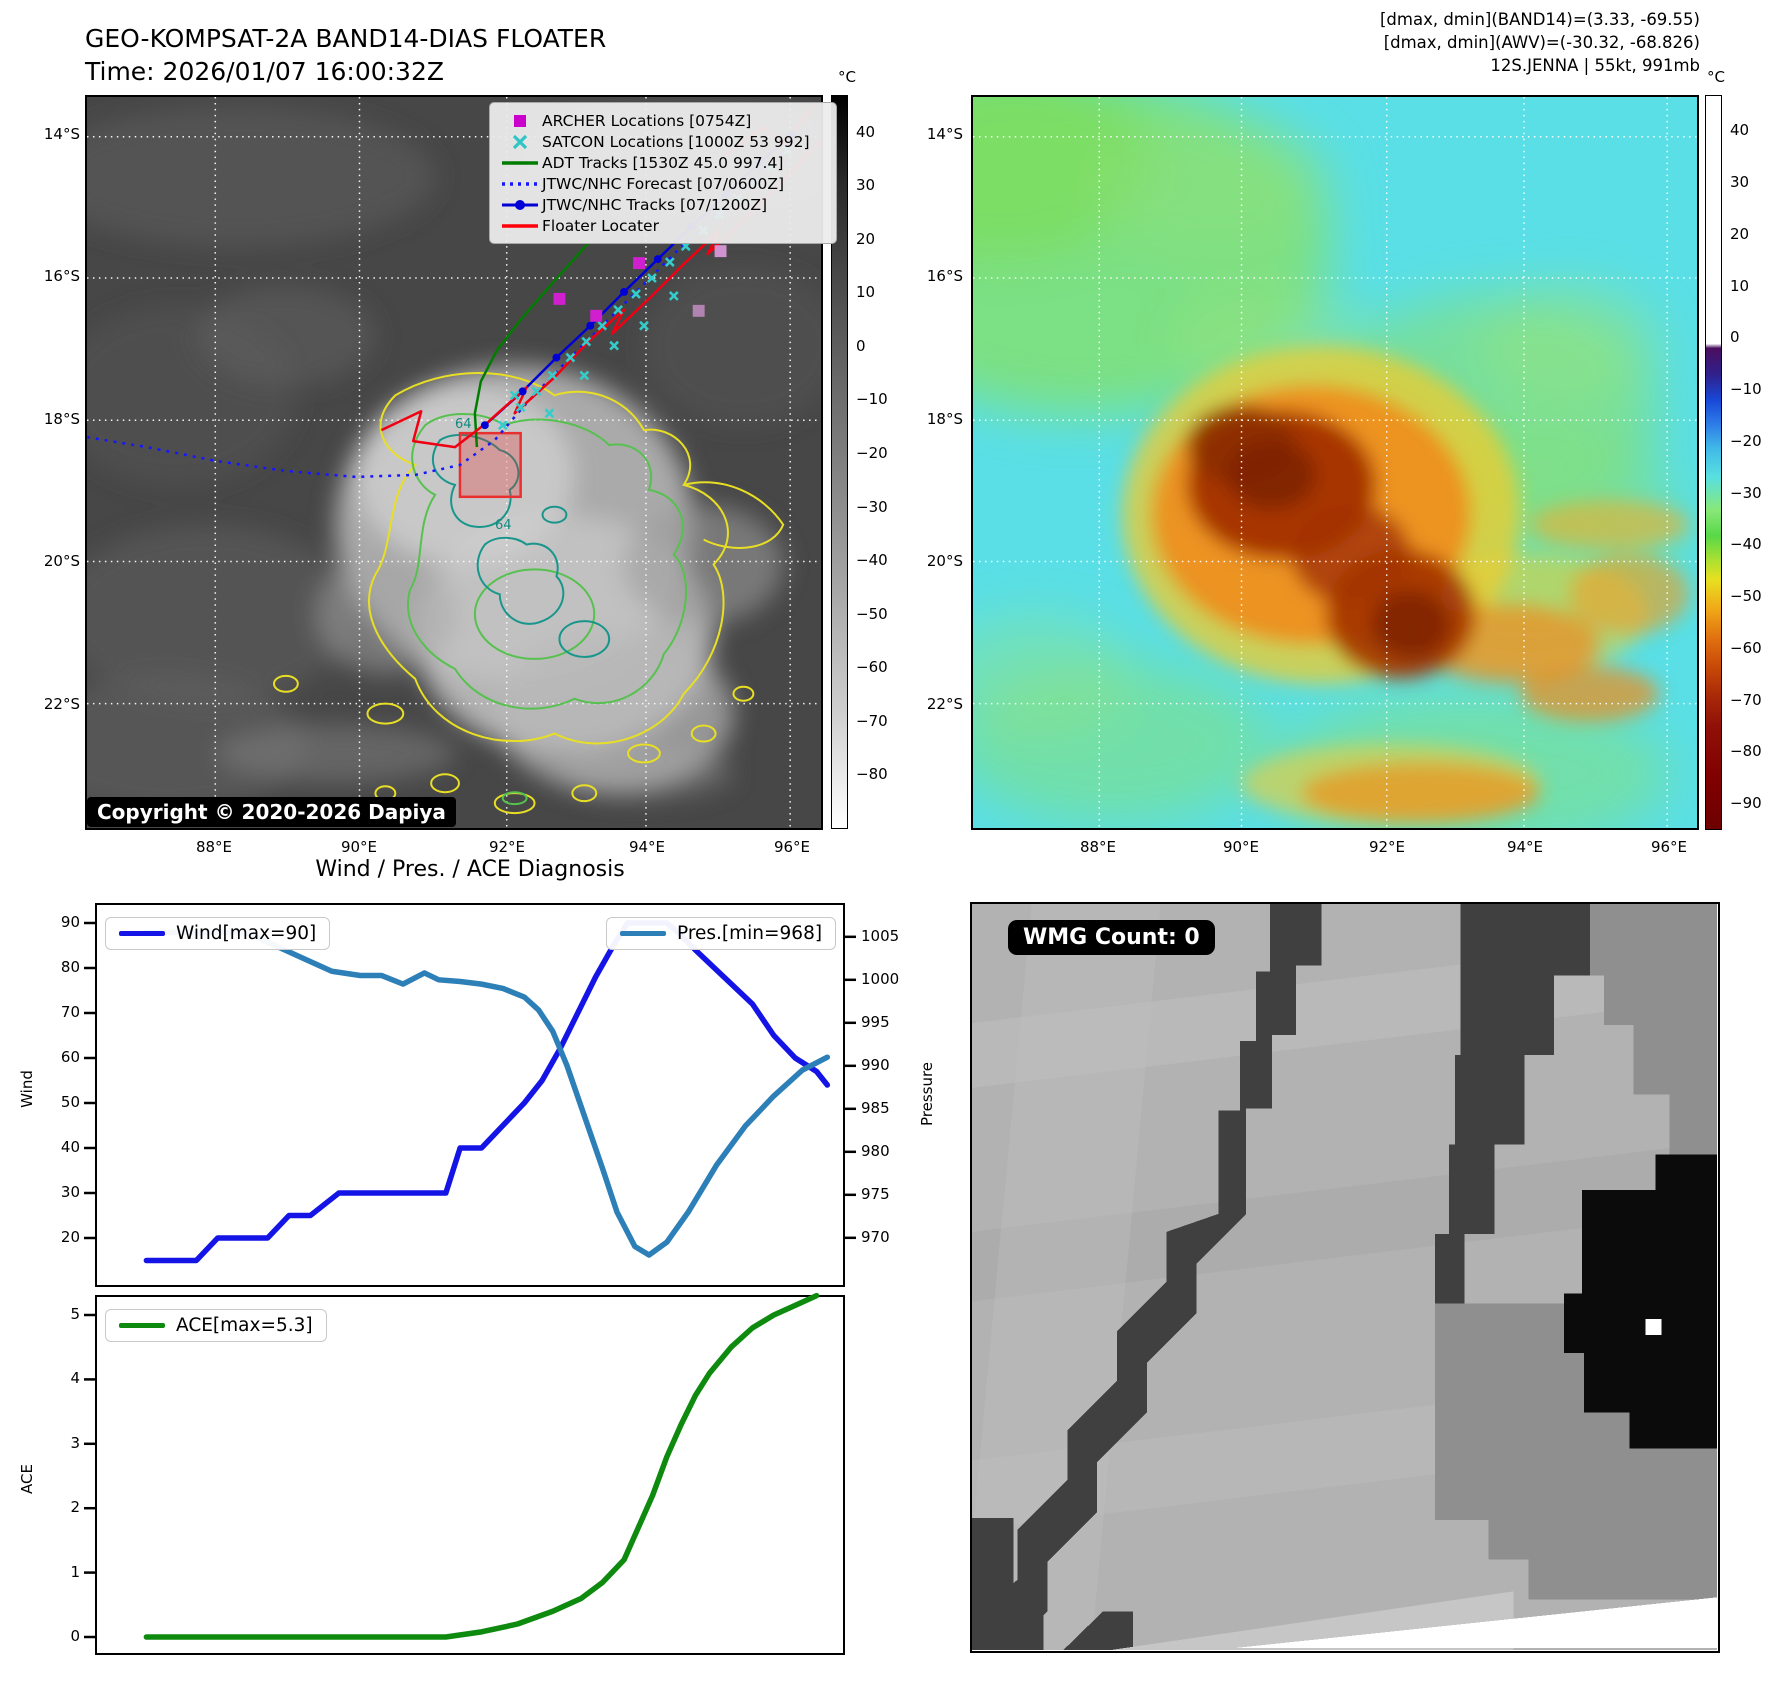 The height and width of the screenshot is (1690, 1788). What do you see at coordinates (216, 1325) in the screenshot?
I see `ace-legend: ACE[max=5.3]` at bounding box center [216, 1325].